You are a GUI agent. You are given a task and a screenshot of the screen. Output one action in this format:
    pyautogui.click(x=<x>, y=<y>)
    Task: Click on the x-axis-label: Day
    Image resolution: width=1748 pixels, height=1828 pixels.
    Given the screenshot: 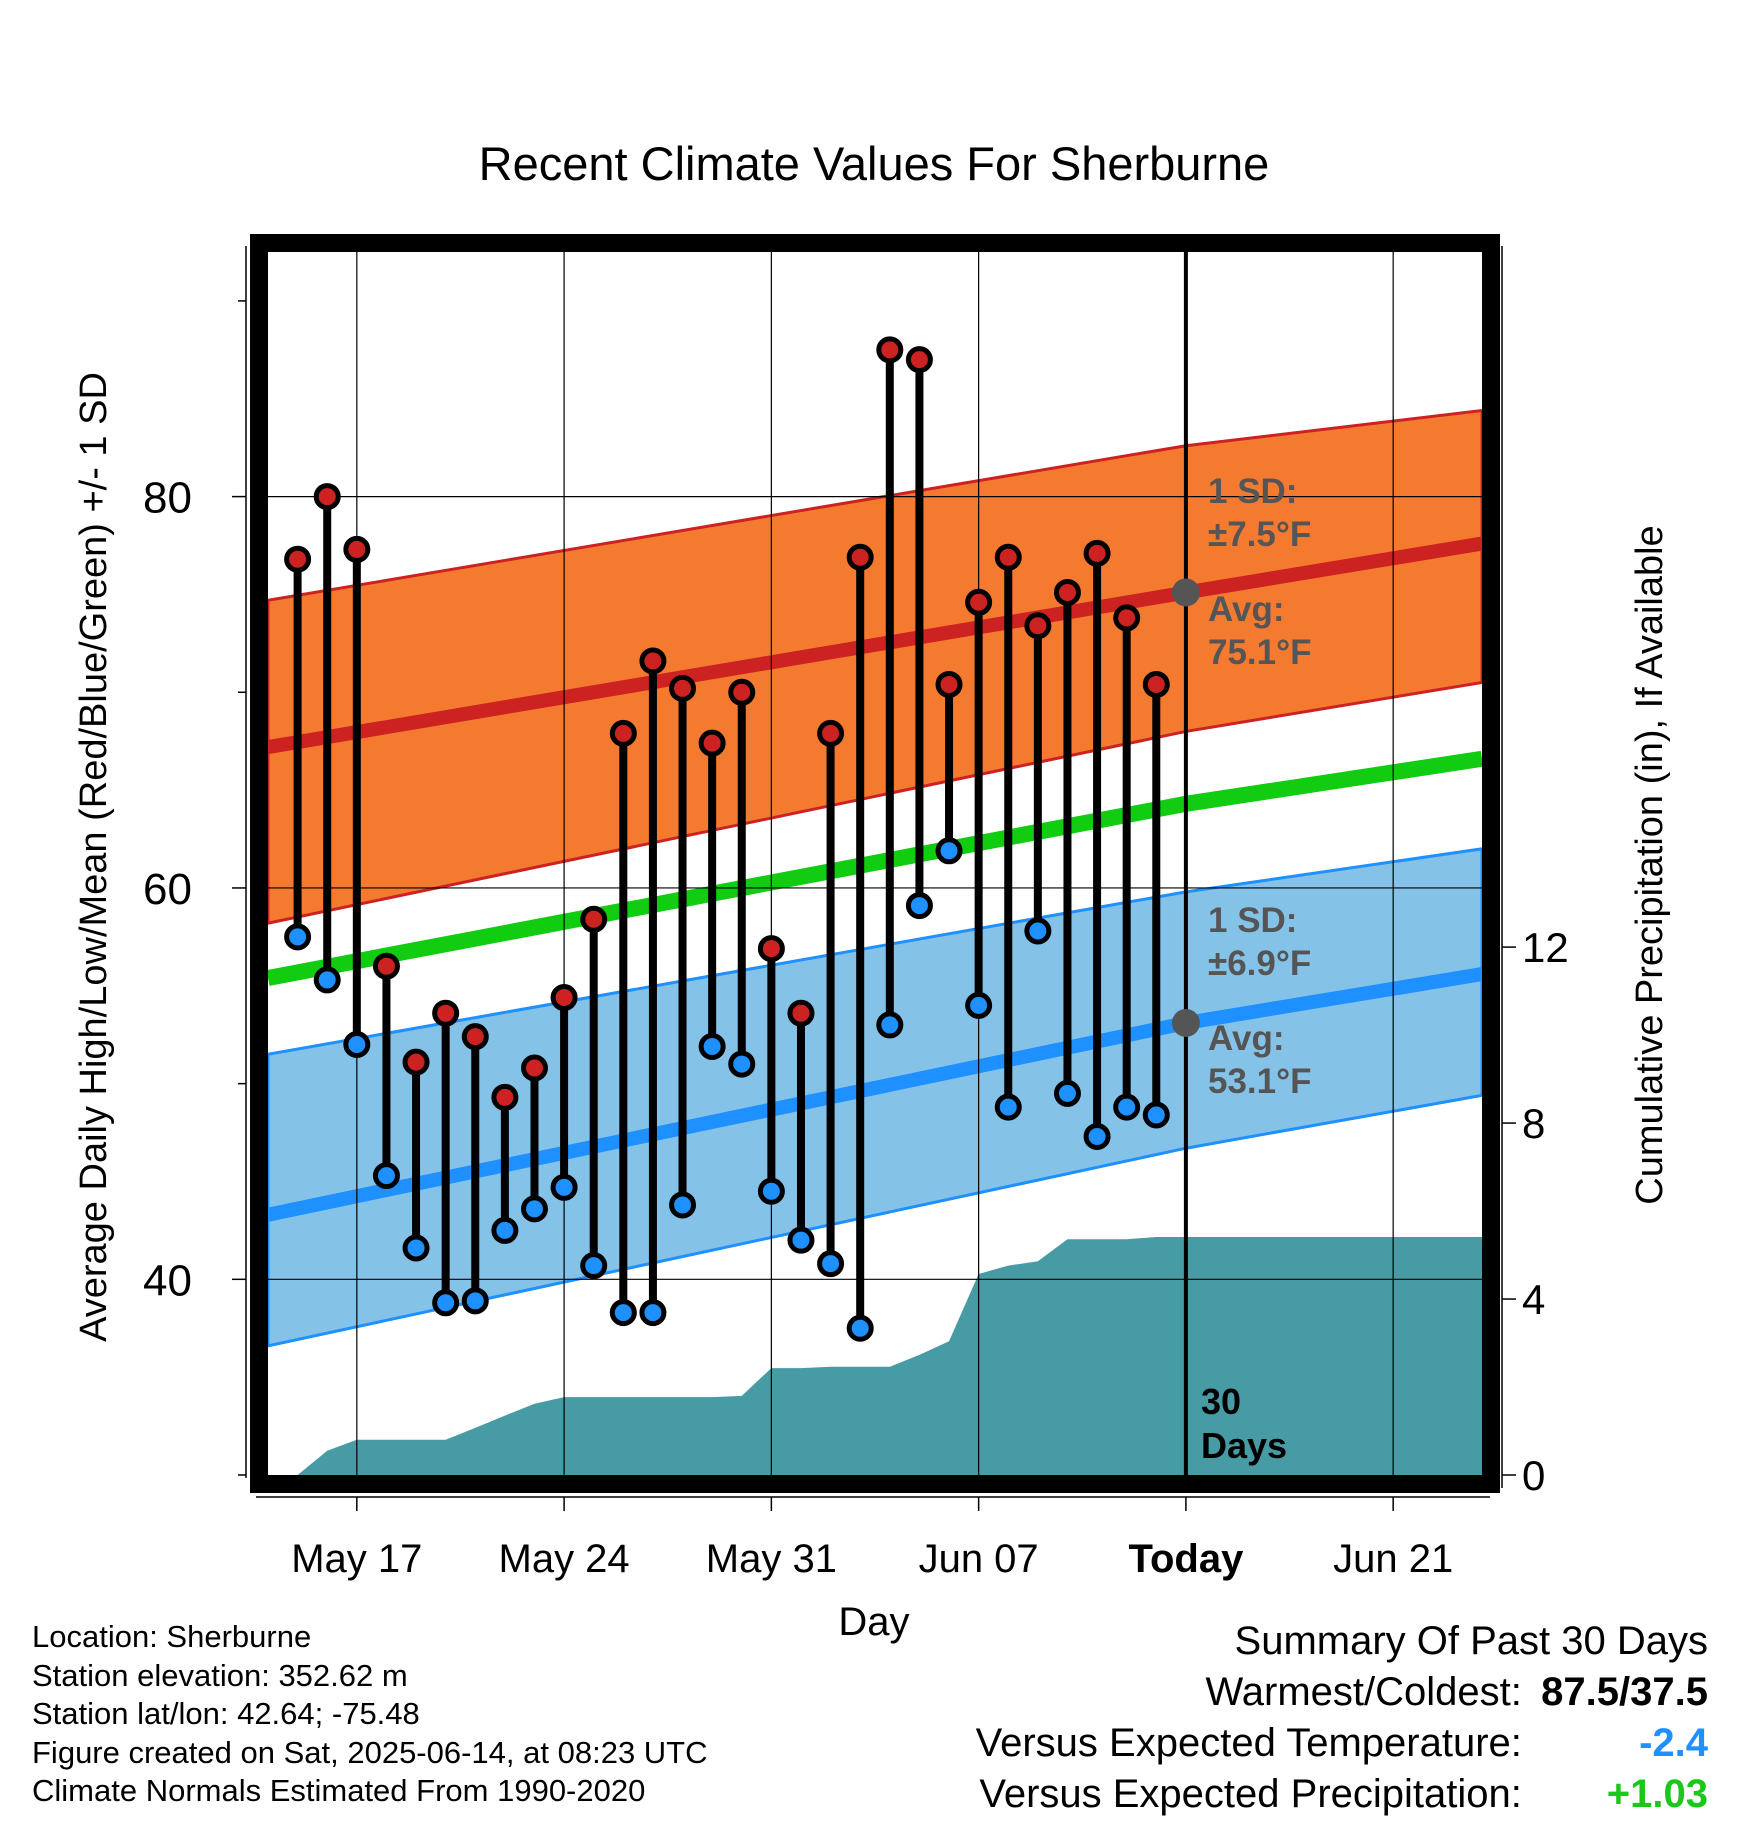 What is the action you would take?
    pyautogui.click(x=873, y=1622)
    